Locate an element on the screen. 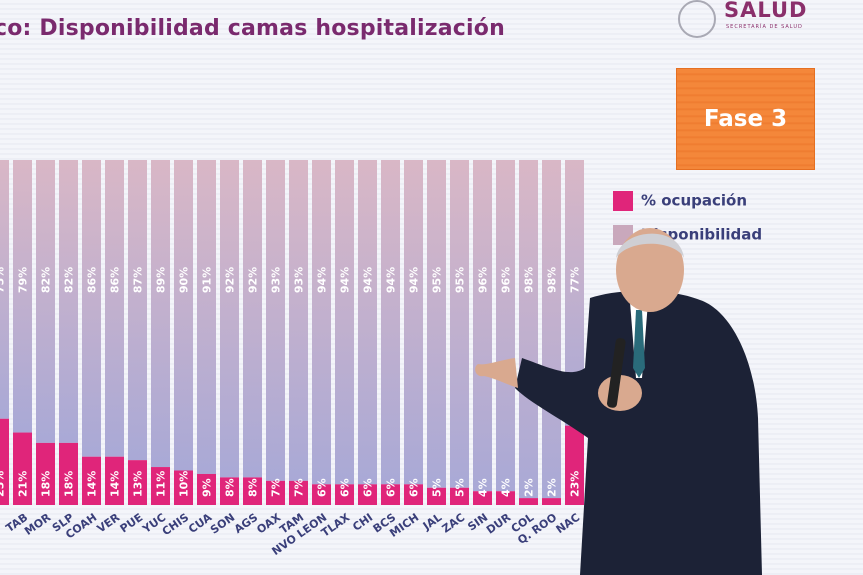 This screenshot has height=575, width=863. occupancy-data-label: 5% is located at coordinates (460, 487).